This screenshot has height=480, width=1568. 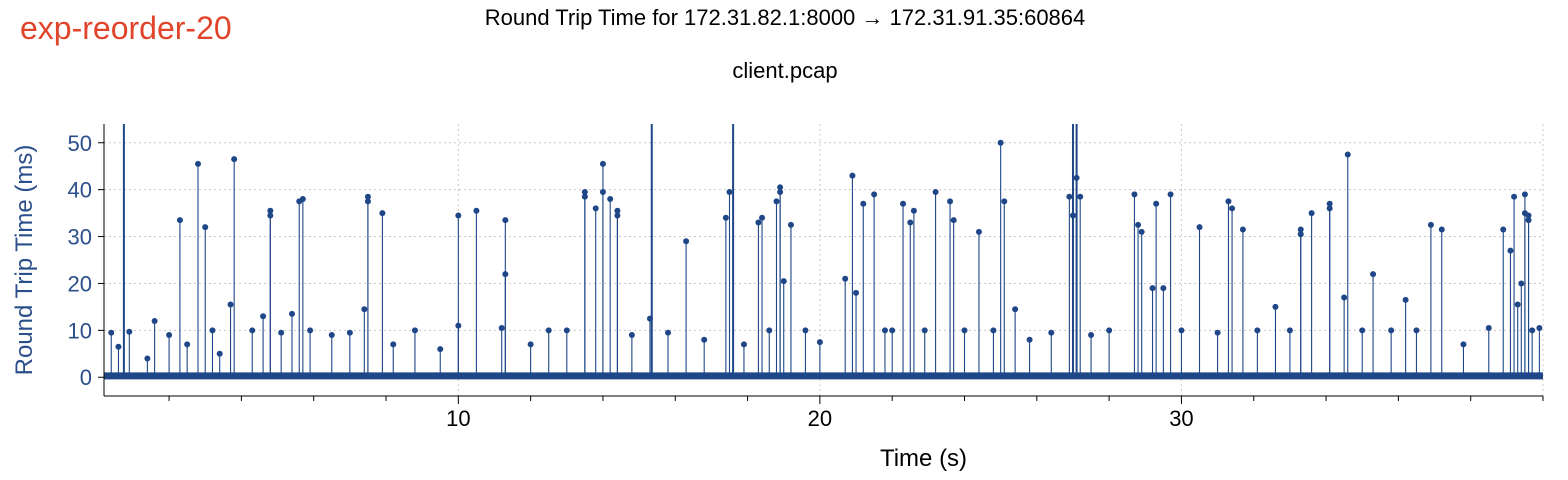 I want to click on y-tick-label: 20, so click(x=80, y=283).